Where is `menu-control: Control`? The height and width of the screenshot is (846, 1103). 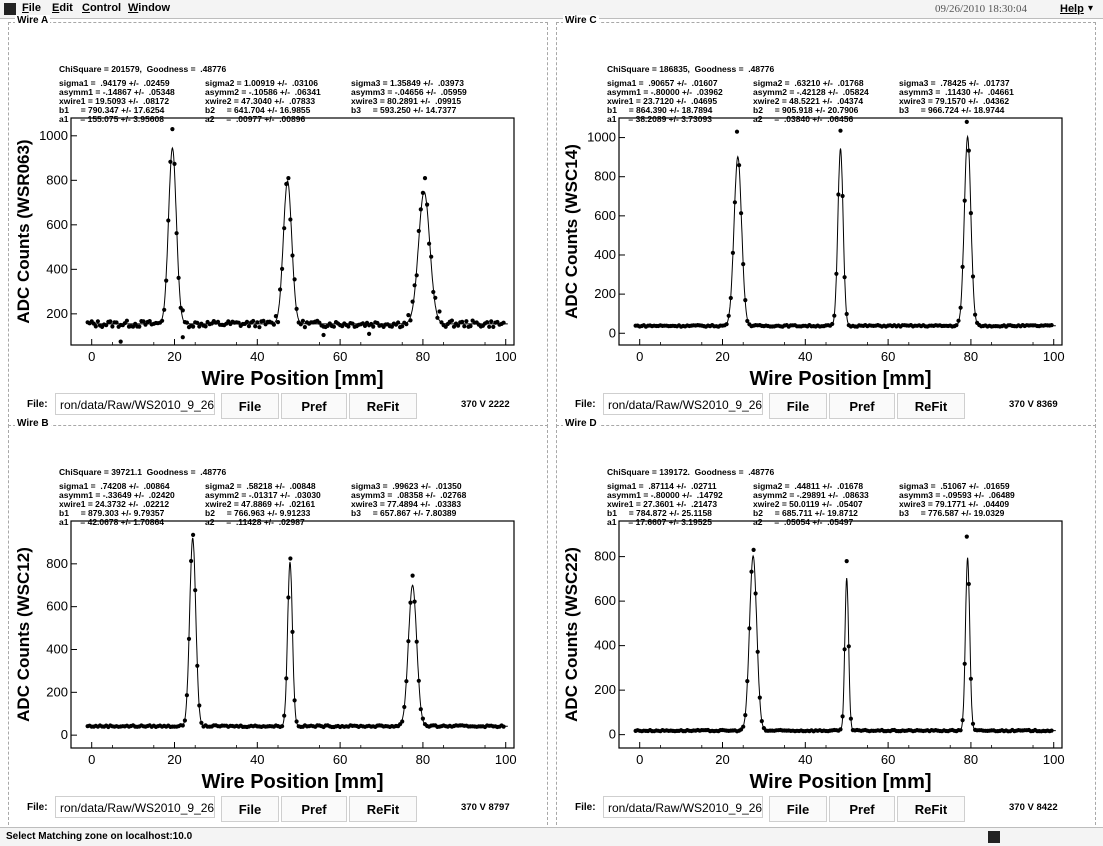
menu-control: Control is located at coordinates (102, 8).